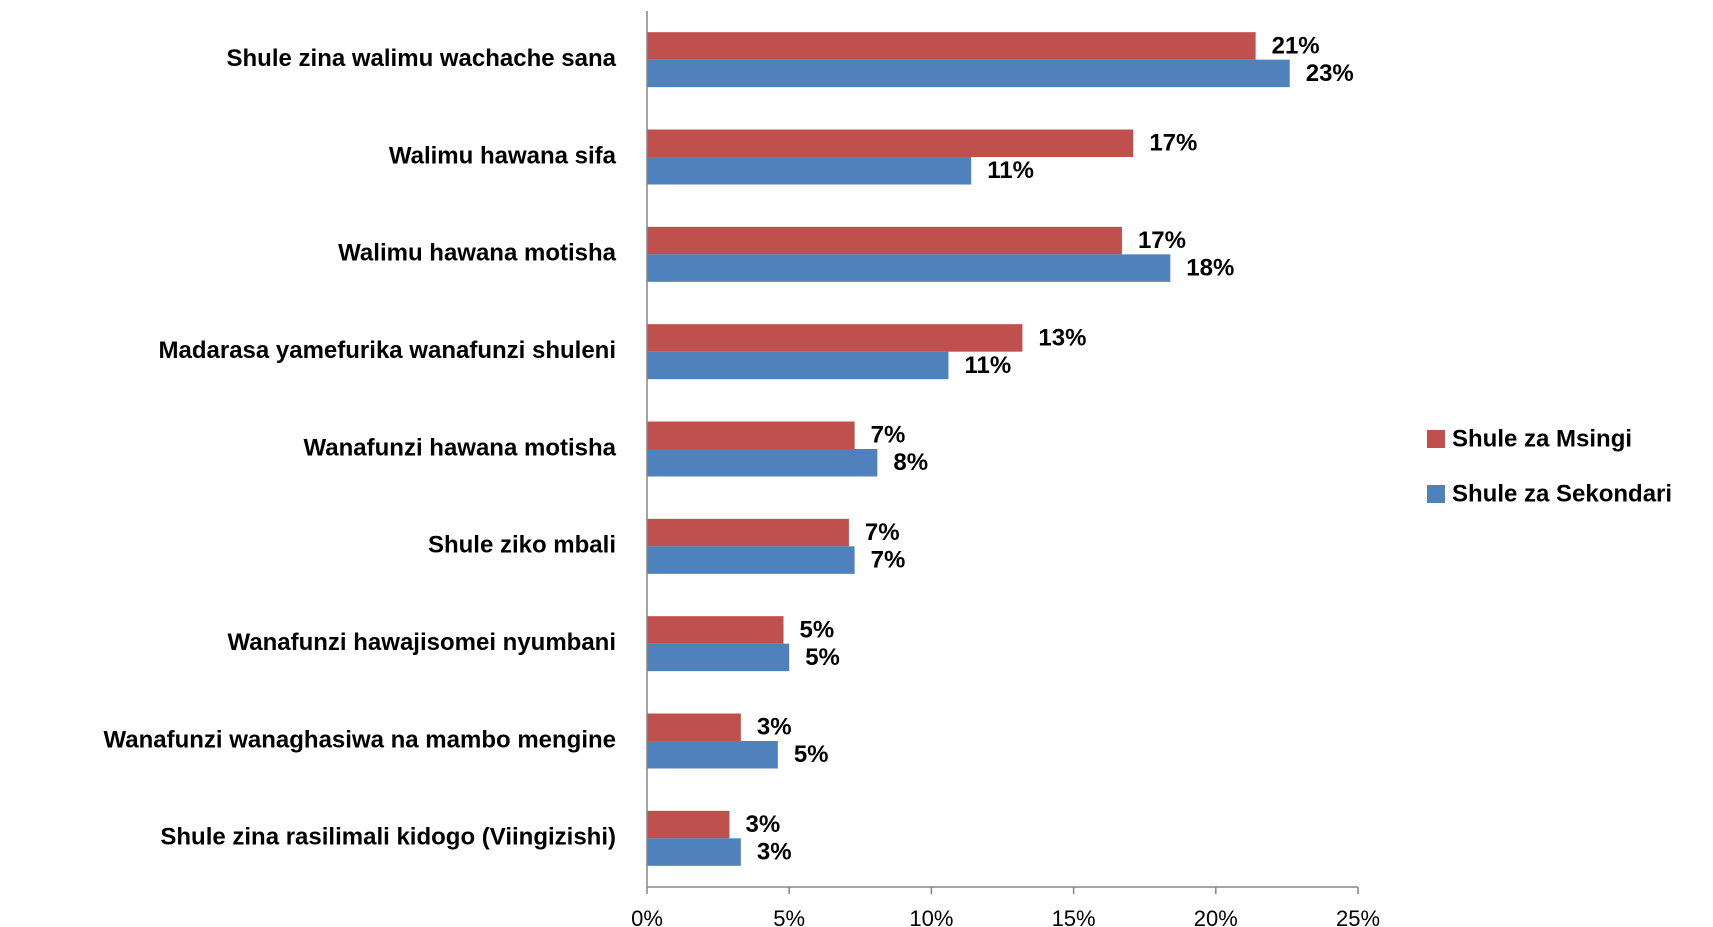 The width and height of the screenshot is (1713, 927). Describe the element at coordinates (1562, 493) in the screenshot. I see `legend-label: Shule za Sekondari` at that location.